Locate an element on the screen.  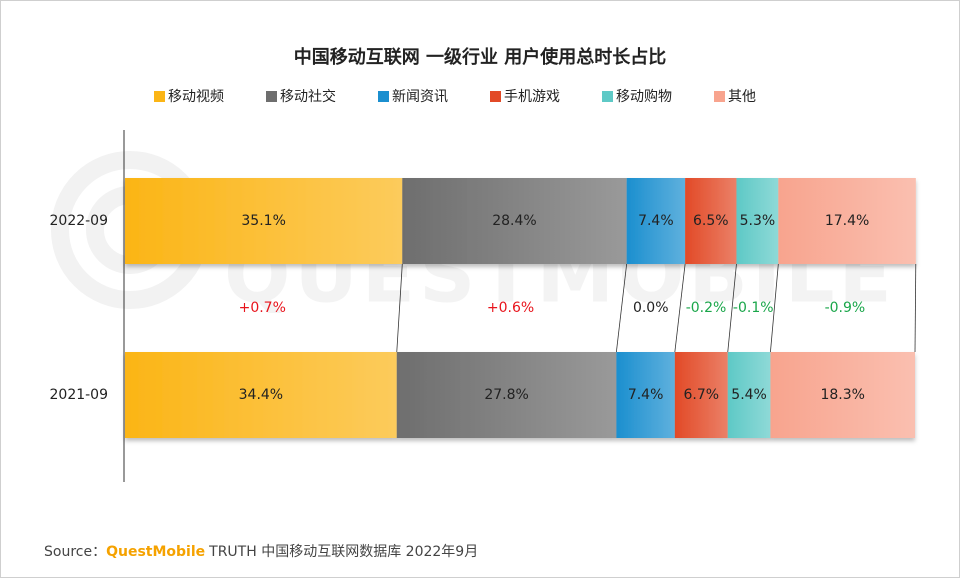
value-label: 5.3% is located at coordinates (758, 221).